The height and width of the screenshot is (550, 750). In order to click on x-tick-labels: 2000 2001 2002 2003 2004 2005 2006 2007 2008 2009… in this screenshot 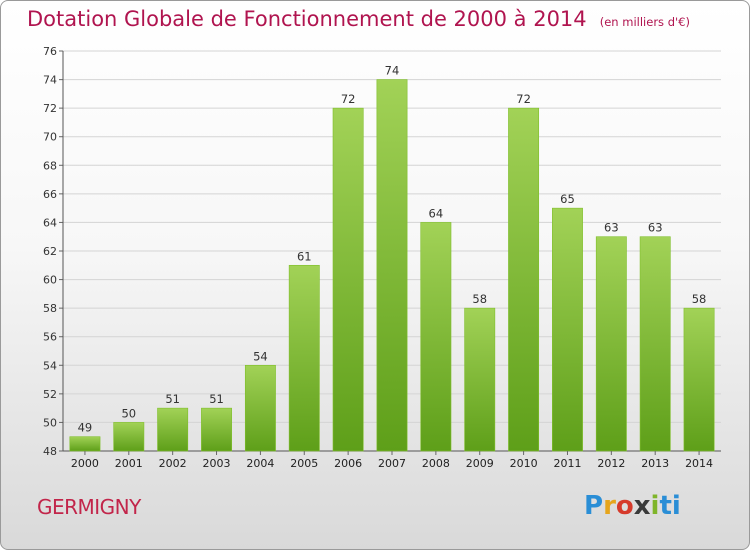, I will do `click(392, 460)`.